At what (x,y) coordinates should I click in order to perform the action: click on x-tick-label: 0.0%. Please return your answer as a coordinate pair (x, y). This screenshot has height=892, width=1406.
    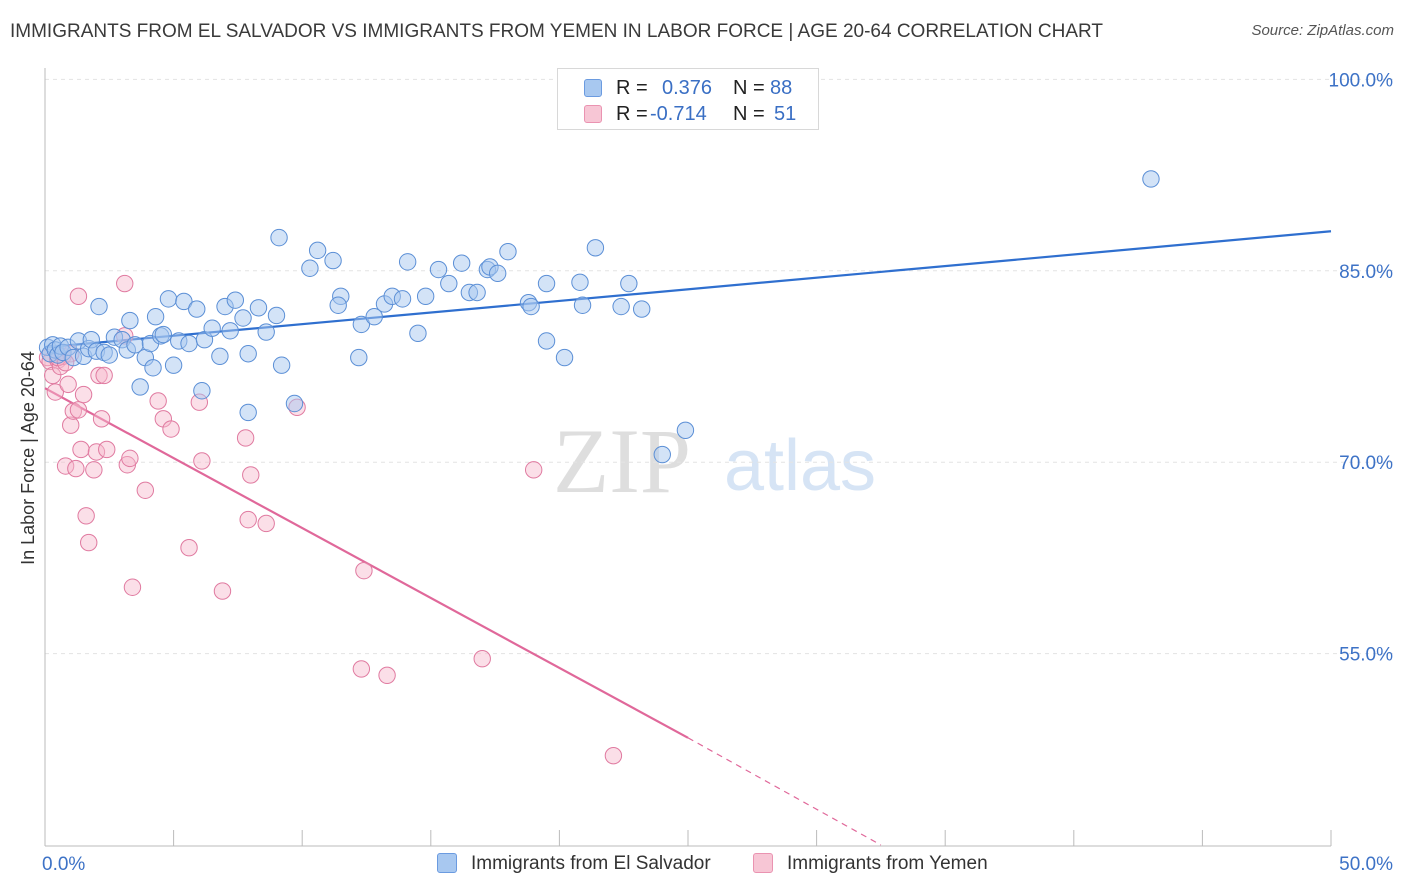
    Looking at the image, I should click on (63, 864).